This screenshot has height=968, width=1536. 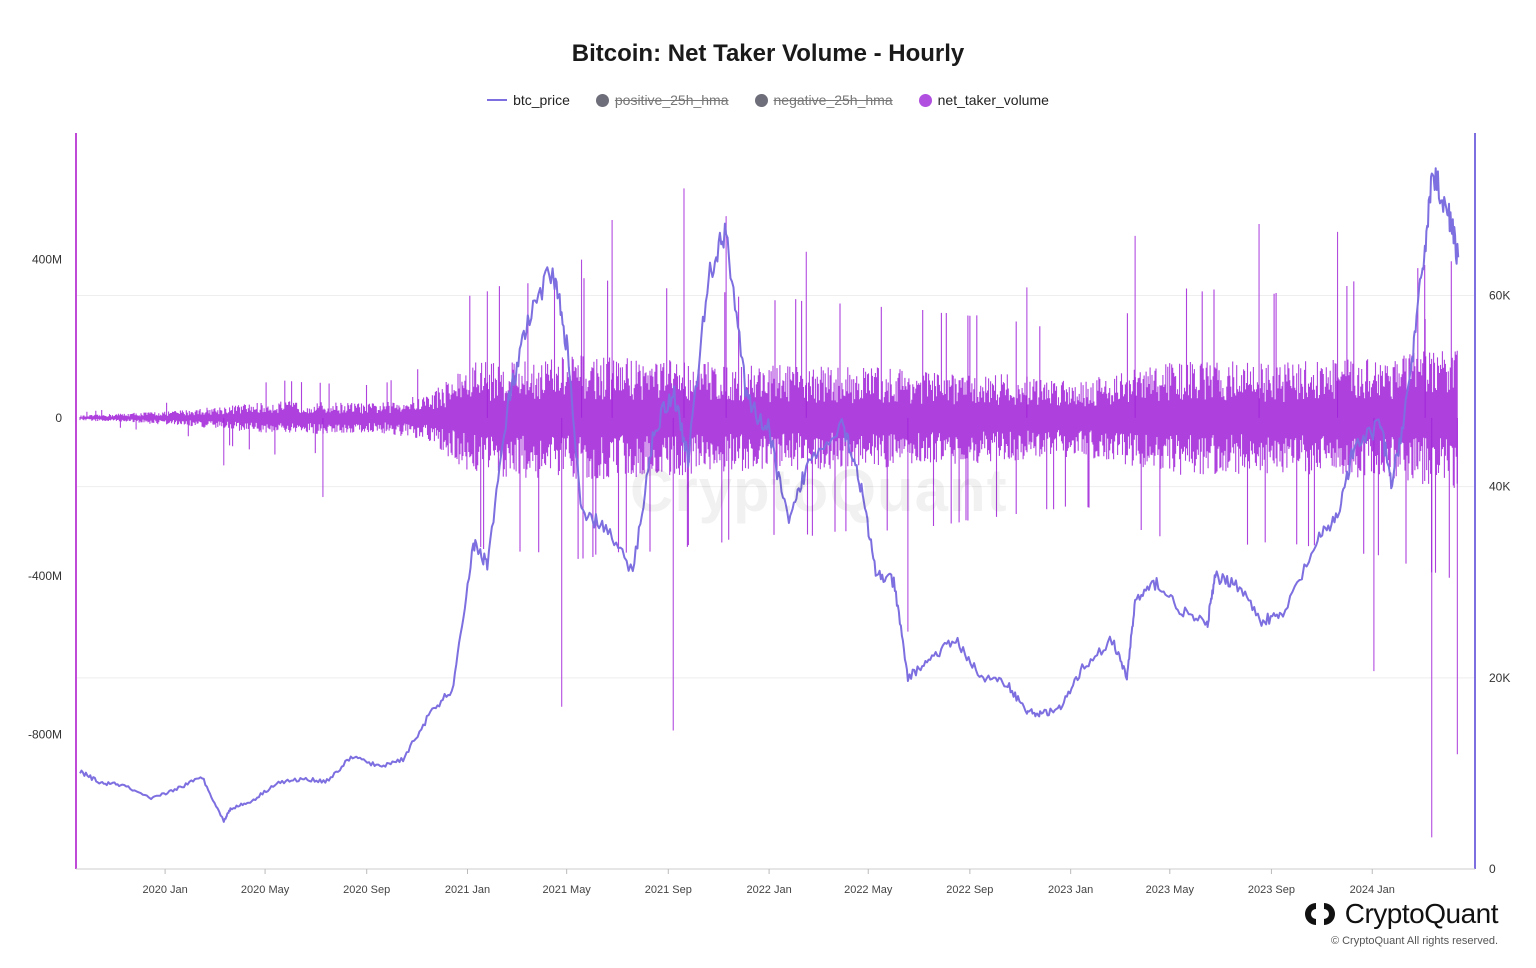 I want to click on x-tick-label: 2023 Jan, so click(x=1070, y=890).